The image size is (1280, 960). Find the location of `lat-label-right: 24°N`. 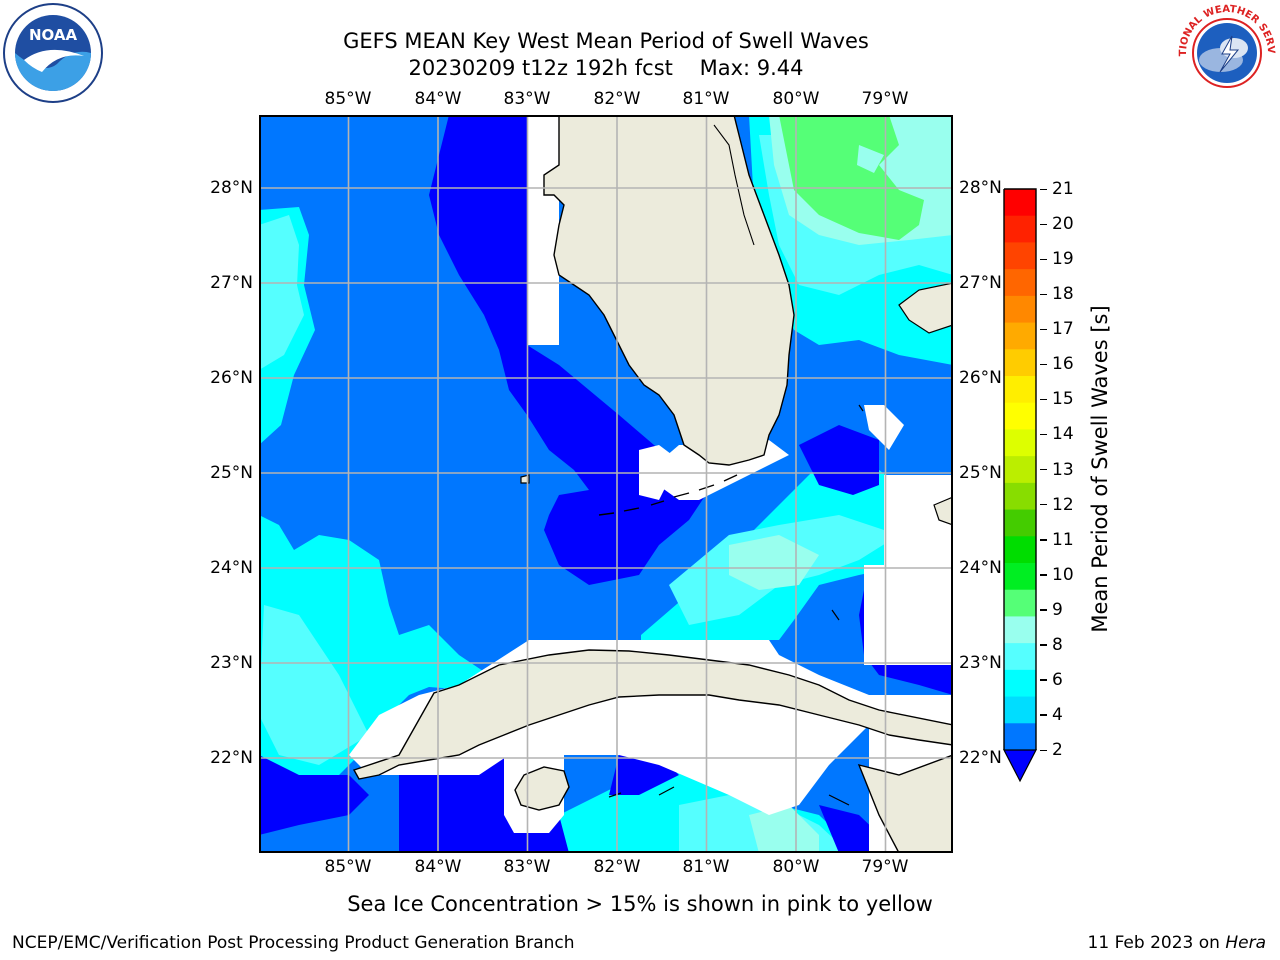

lat-label-right: 24°N is located at coordinates (980, 568).